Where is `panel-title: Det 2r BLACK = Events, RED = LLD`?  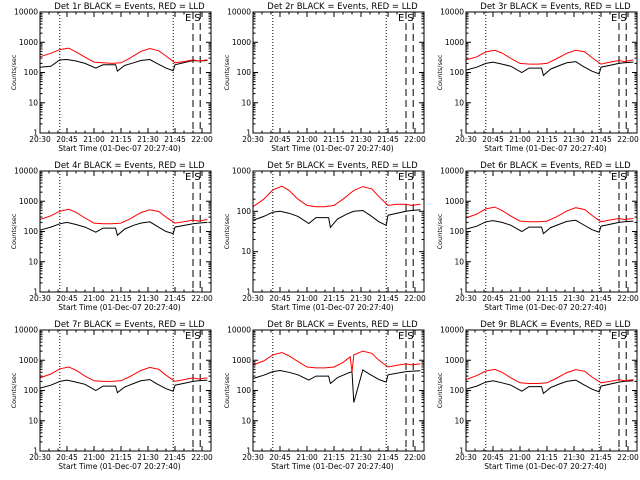 panel-title: Det 2r BLACK = Events, RED = LLD is located at coordinates (342, 7).